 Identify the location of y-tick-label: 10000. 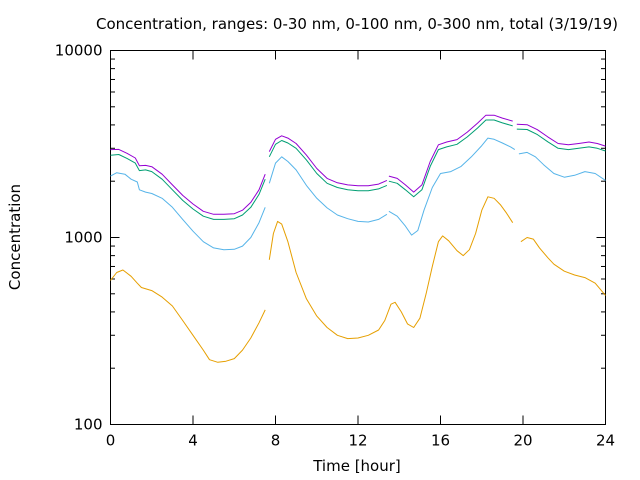
(79, 51).